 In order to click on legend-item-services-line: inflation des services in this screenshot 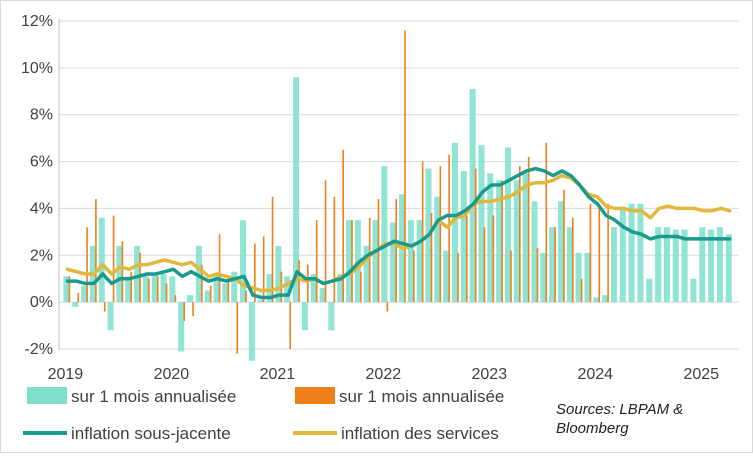, I will do `click(396, 433)`.